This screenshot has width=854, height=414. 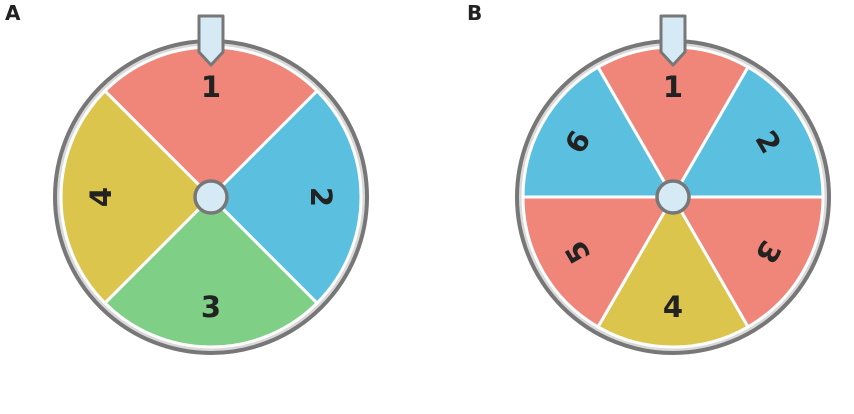 What do you see at coordinates (13, 13) in the screenshot?
I see `panel-label: A` at bounding box center [13, 13].